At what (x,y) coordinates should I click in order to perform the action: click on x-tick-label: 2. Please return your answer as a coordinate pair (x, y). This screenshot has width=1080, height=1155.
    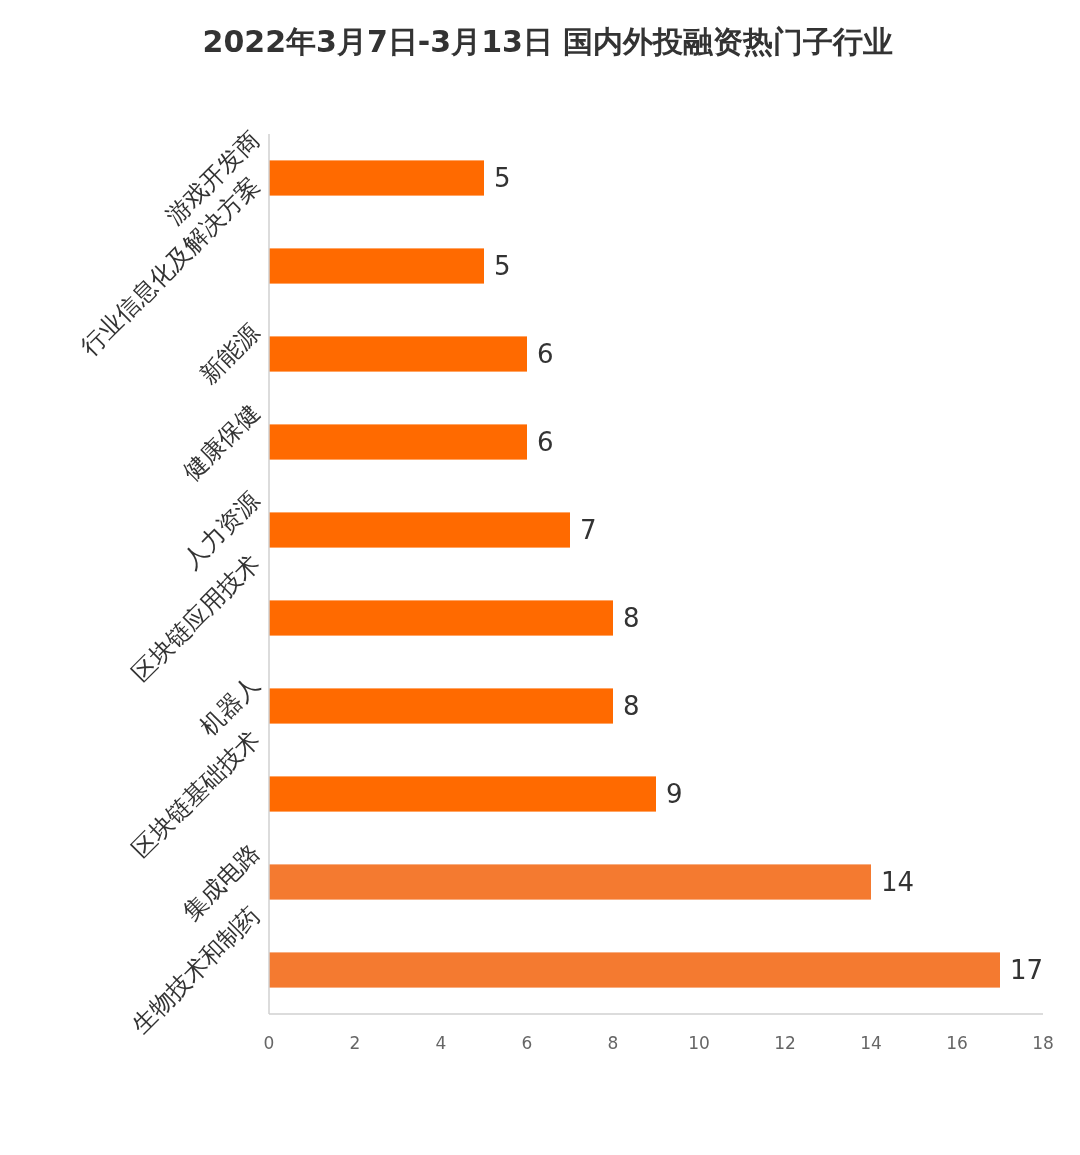
    Looking at the image, I should click on (355, 1043).